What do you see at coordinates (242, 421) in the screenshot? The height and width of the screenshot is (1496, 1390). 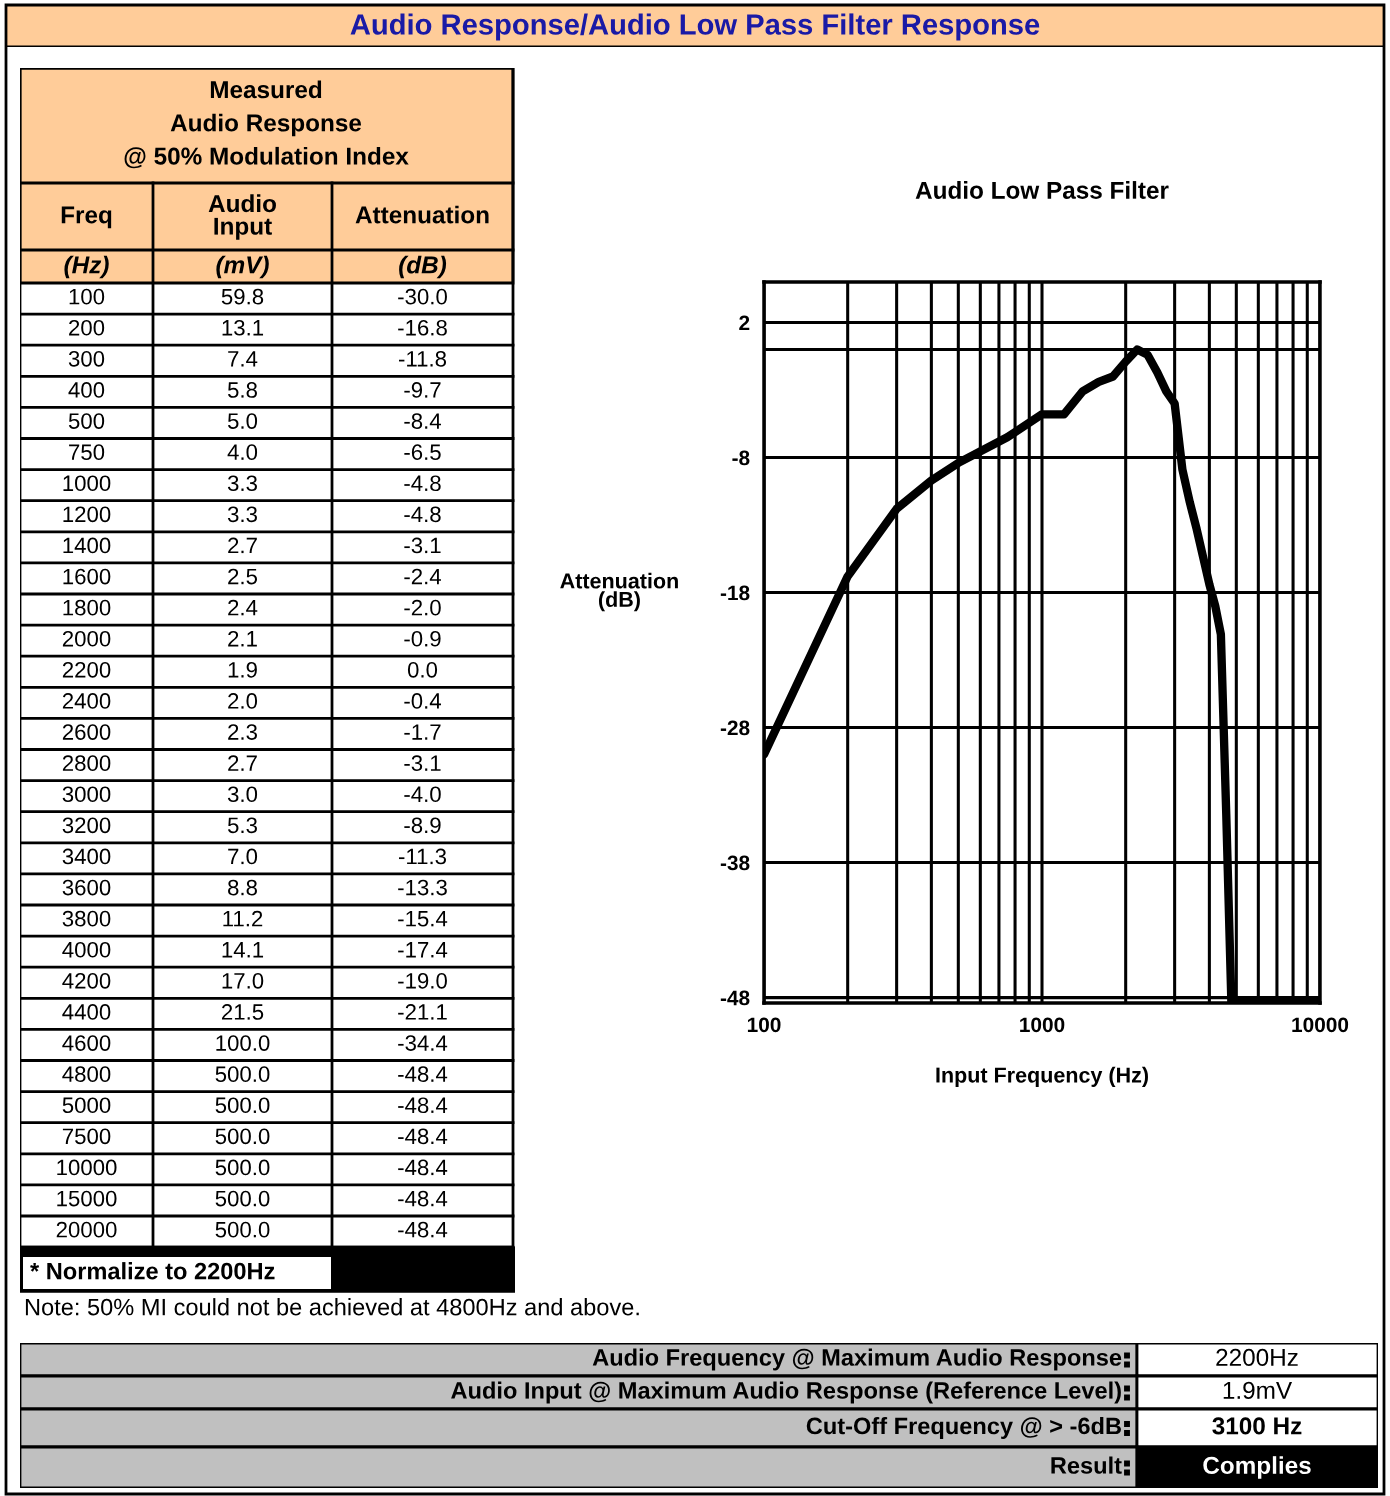 I see `data-label: 5.0` at bounding box center [242, 421].